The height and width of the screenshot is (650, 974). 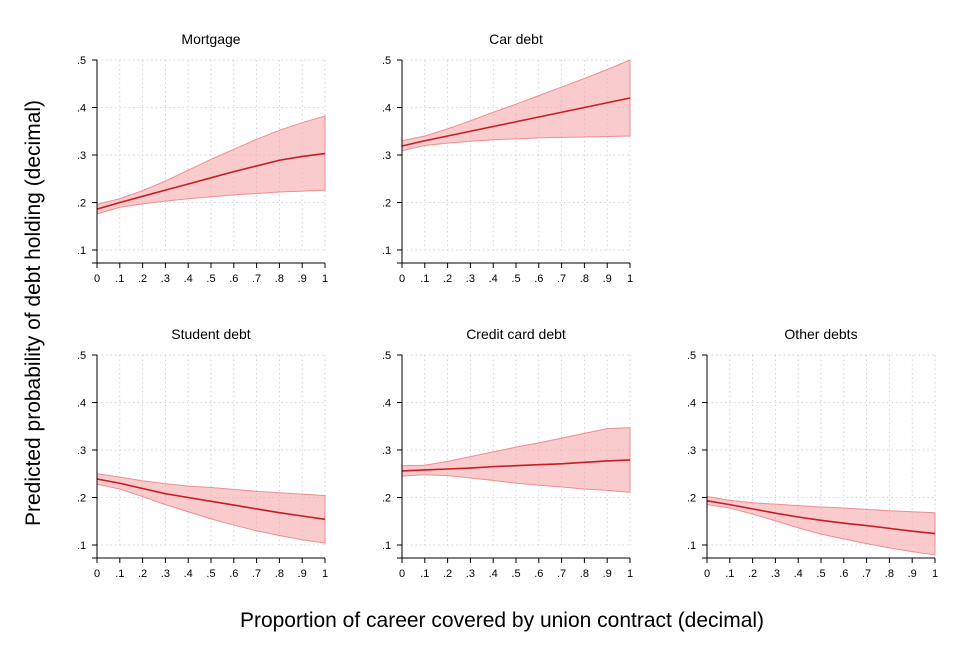 I want to click on panel-mortgage: .1 .2 .3 .4 .5 0 .1 .2 .3 .4 .5 .6 .7 .8 .9 1 Mortgage, so click(x=202, y=158).